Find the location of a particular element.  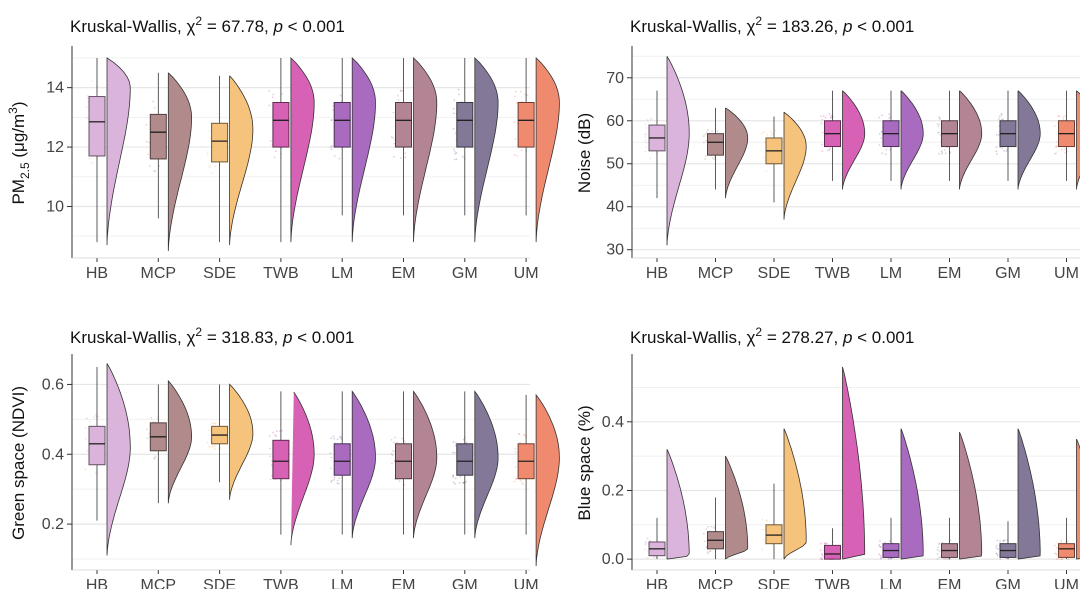

category-LM: LM is located at coordinates (353, 170).